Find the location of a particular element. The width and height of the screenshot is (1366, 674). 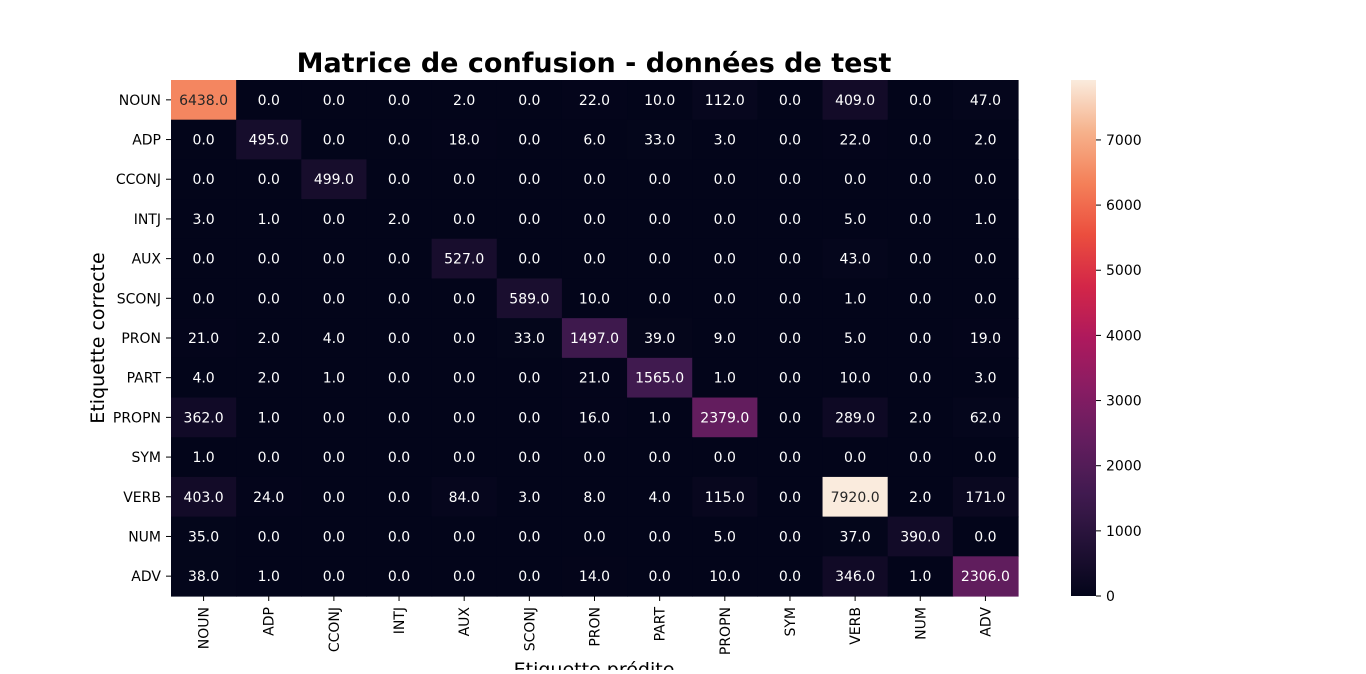

cell-value-label: 403.0 is located at coordinates (204, 498).